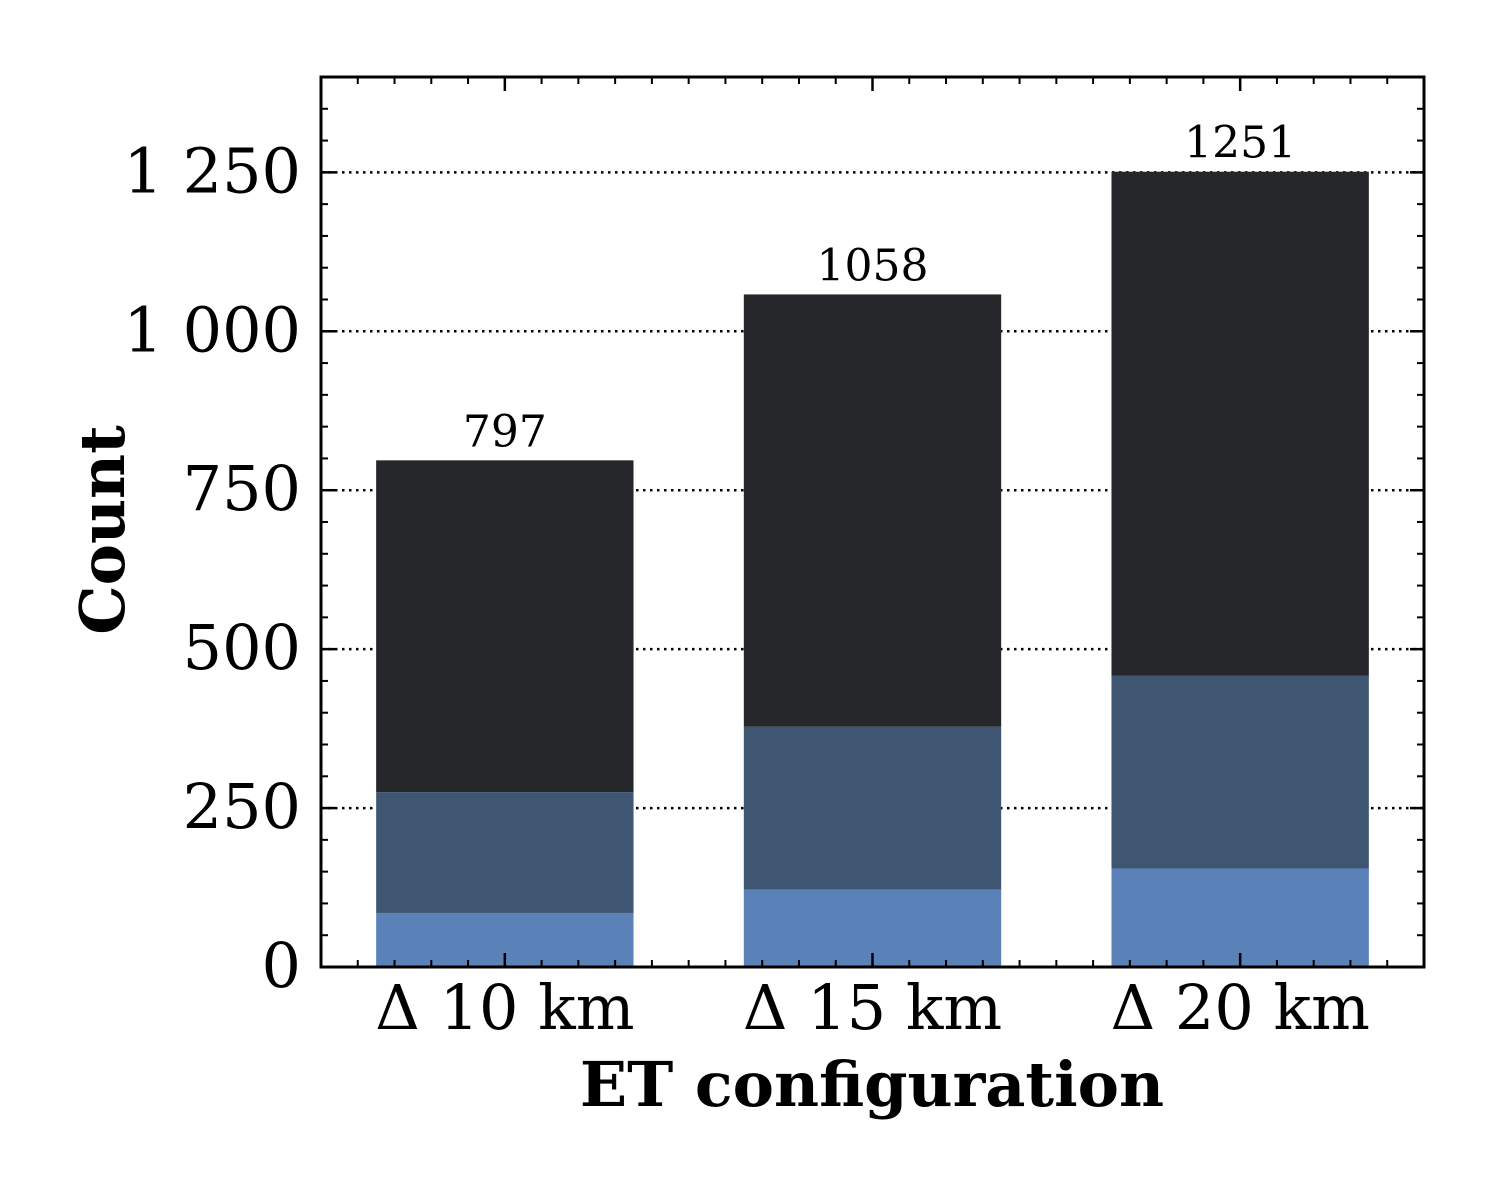 This screenshot has width=1500, height=1200. I want to click on bar-total-label: 1251, so click(1240, 143).